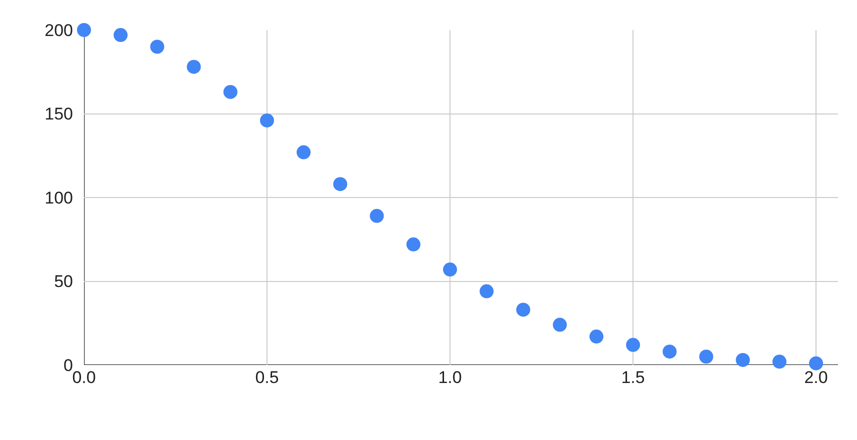  Describe the element at coordinates (816, 377) in the screenshot. I see `x-tick-label: 2.0` at that location.